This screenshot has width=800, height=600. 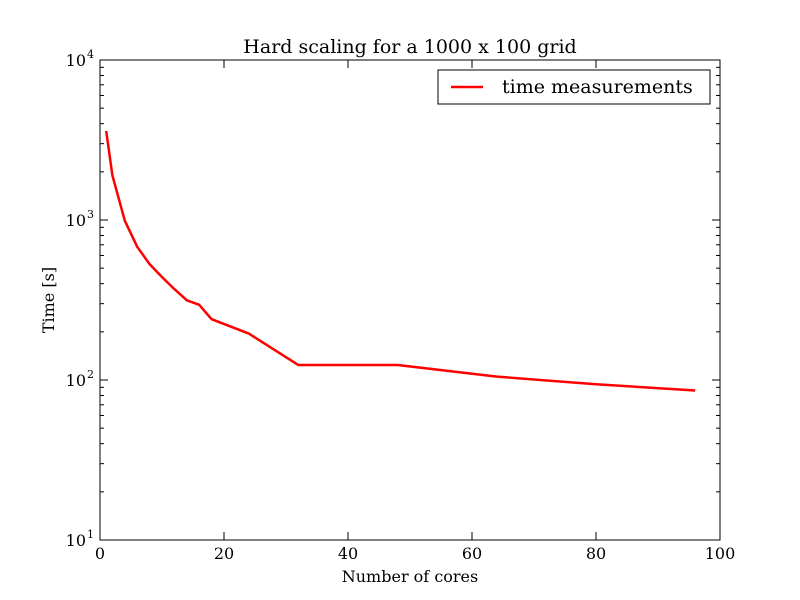 What do you see at coordinates (90, 54) in the screenshot?
I see `y-tick-label-exp-3: 4` at bounding box center [90, 54].